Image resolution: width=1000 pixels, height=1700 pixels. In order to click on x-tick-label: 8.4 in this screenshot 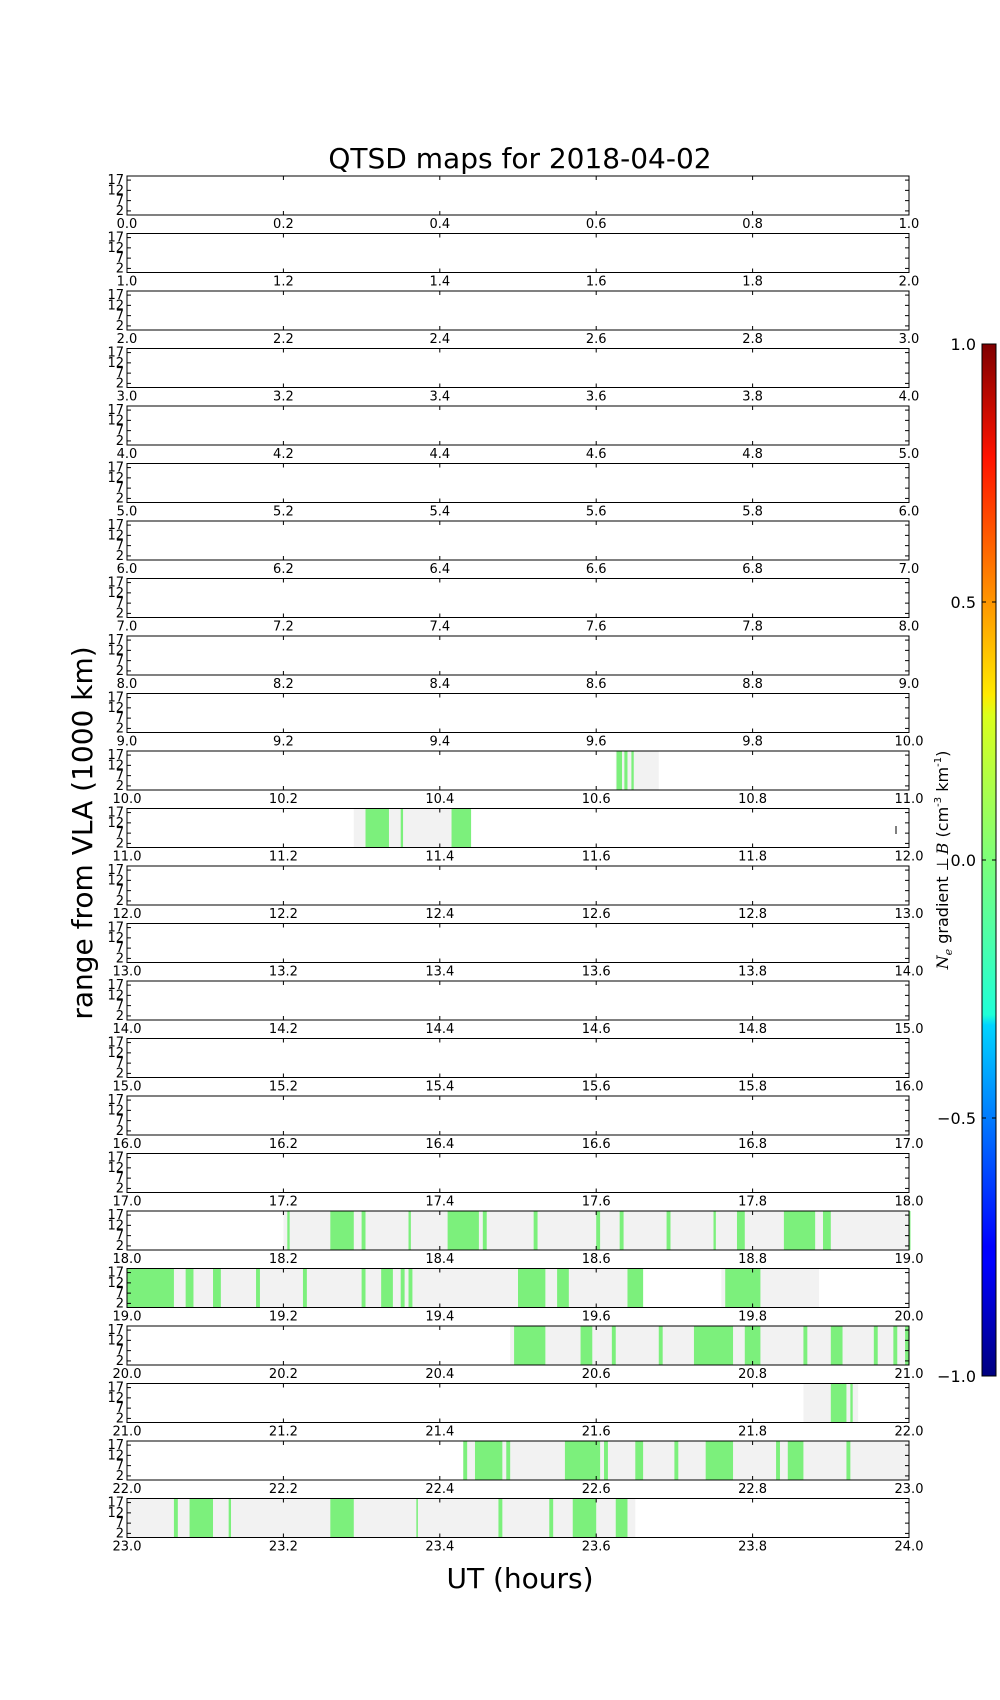, I will do `click(439, 684)`.